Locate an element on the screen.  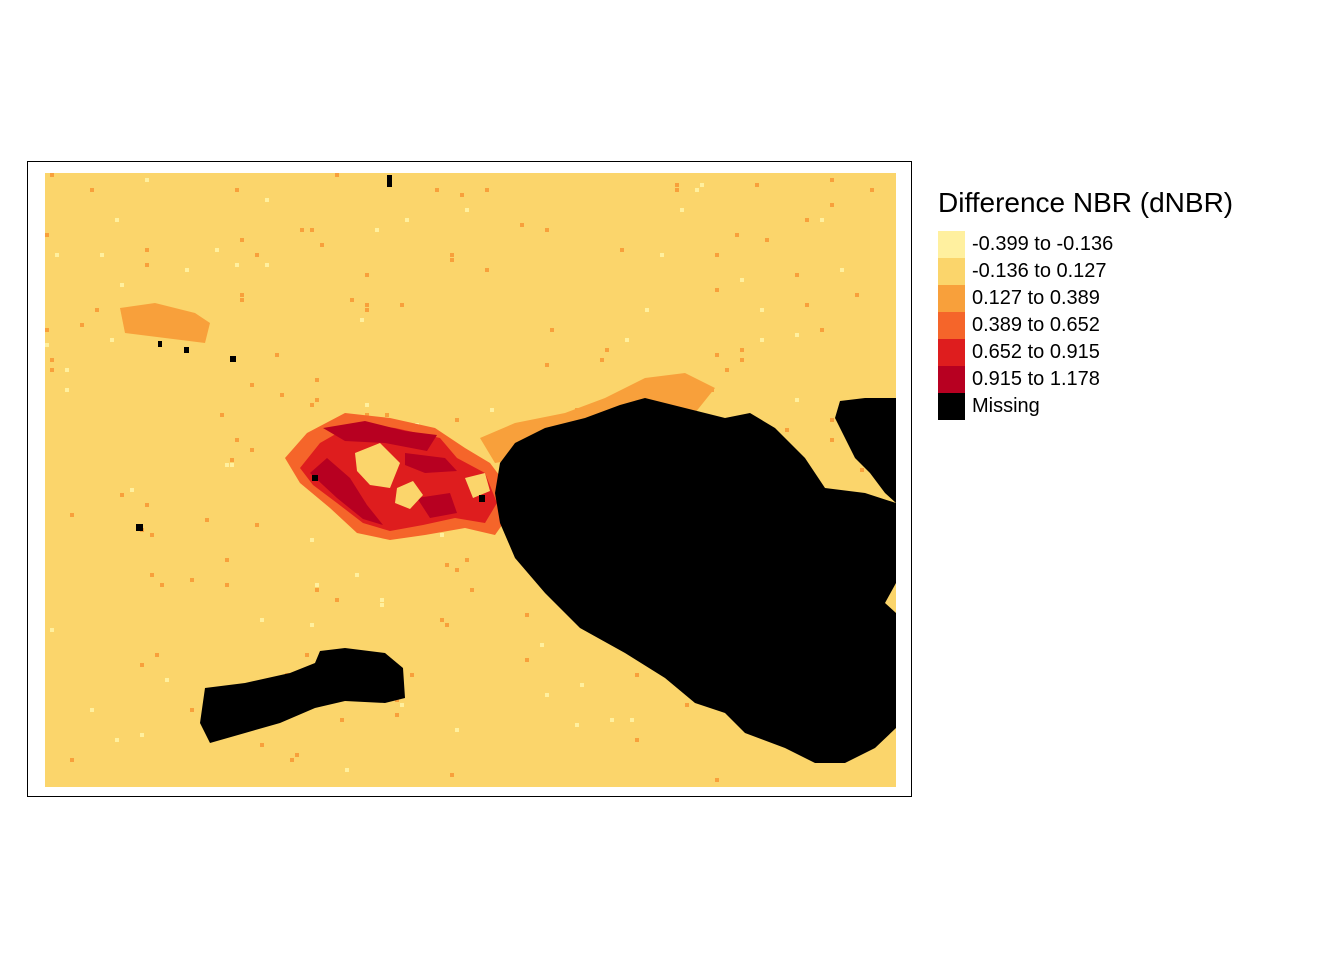
legend-entry: -0.136 to 0.127 is located at coordinates (1085, 271).